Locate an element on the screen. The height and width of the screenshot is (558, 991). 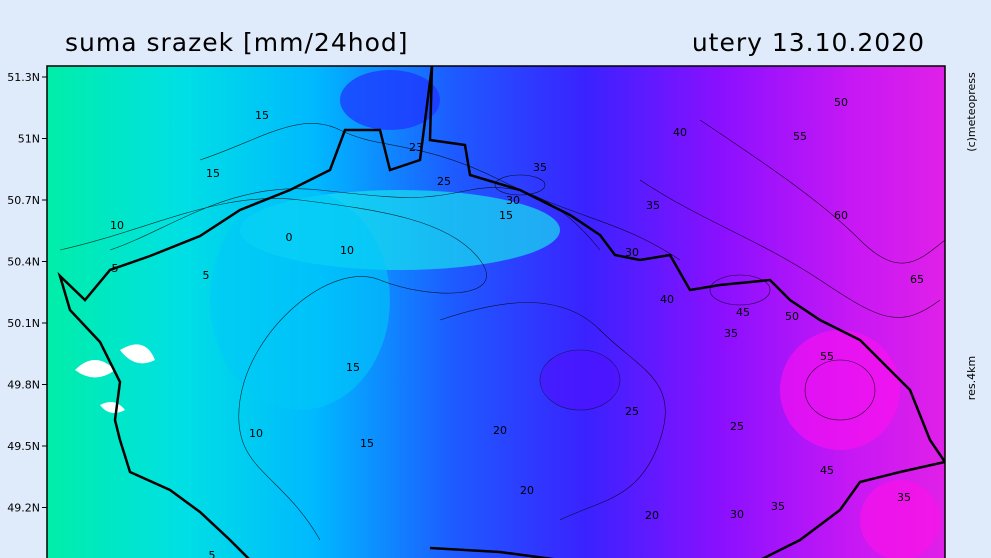
lat-label: 49.8N is located at coordinates (23, 385).